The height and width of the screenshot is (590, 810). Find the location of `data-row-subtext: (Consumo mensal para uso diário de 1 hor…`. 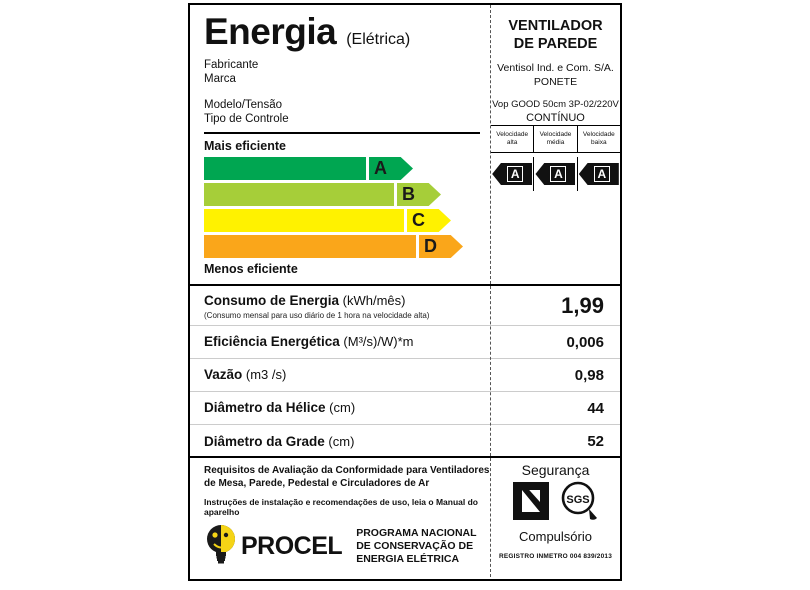

data-row-subtext: (Consumo mensal para uso diário de 1 hor… is located at coordinates (317, 315).